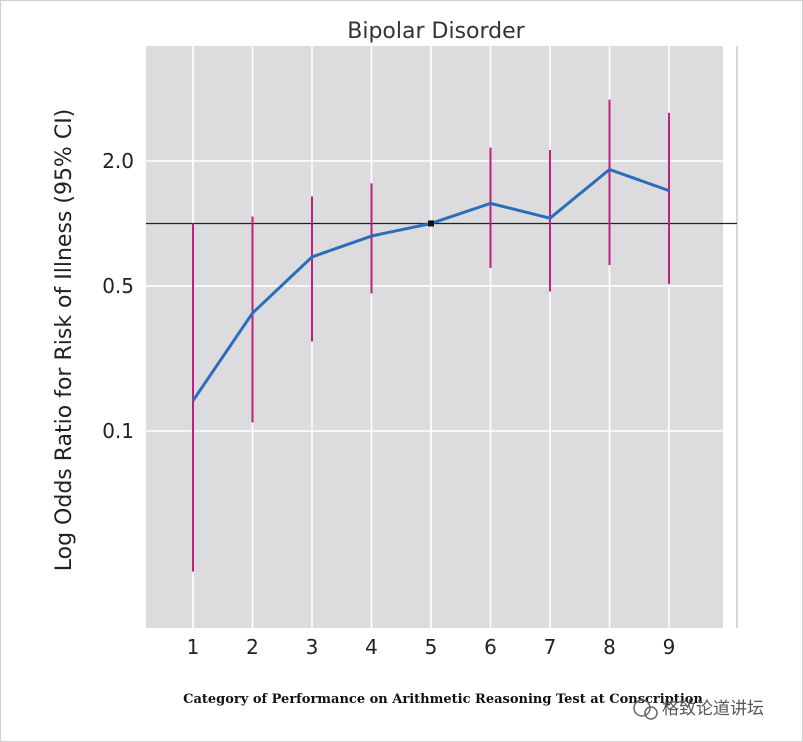 Image resolution: width=803 pixels, height=742 pixels. What do you see at coordinates (431, 223) in the screenshot?
I see `reference-point` at bounding box center [431, 223].